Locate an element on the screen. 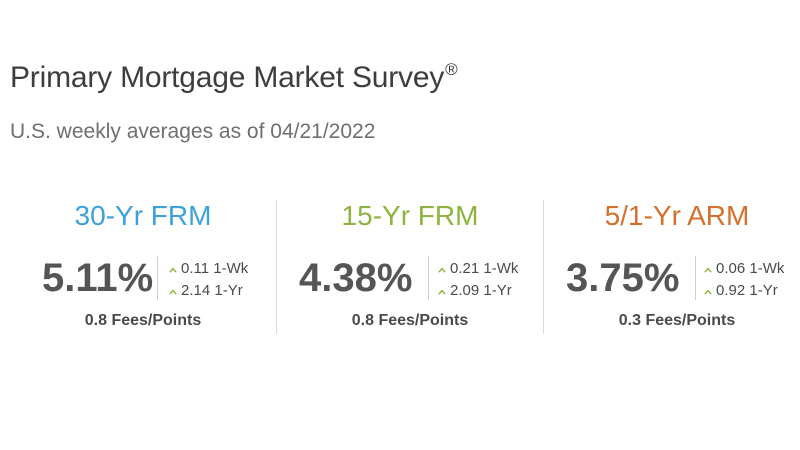 This screenshot has height=450, width=800. rate-changes: 0.21 1-Wk 2.09 1-Yr is located at coordinates (478, 280).